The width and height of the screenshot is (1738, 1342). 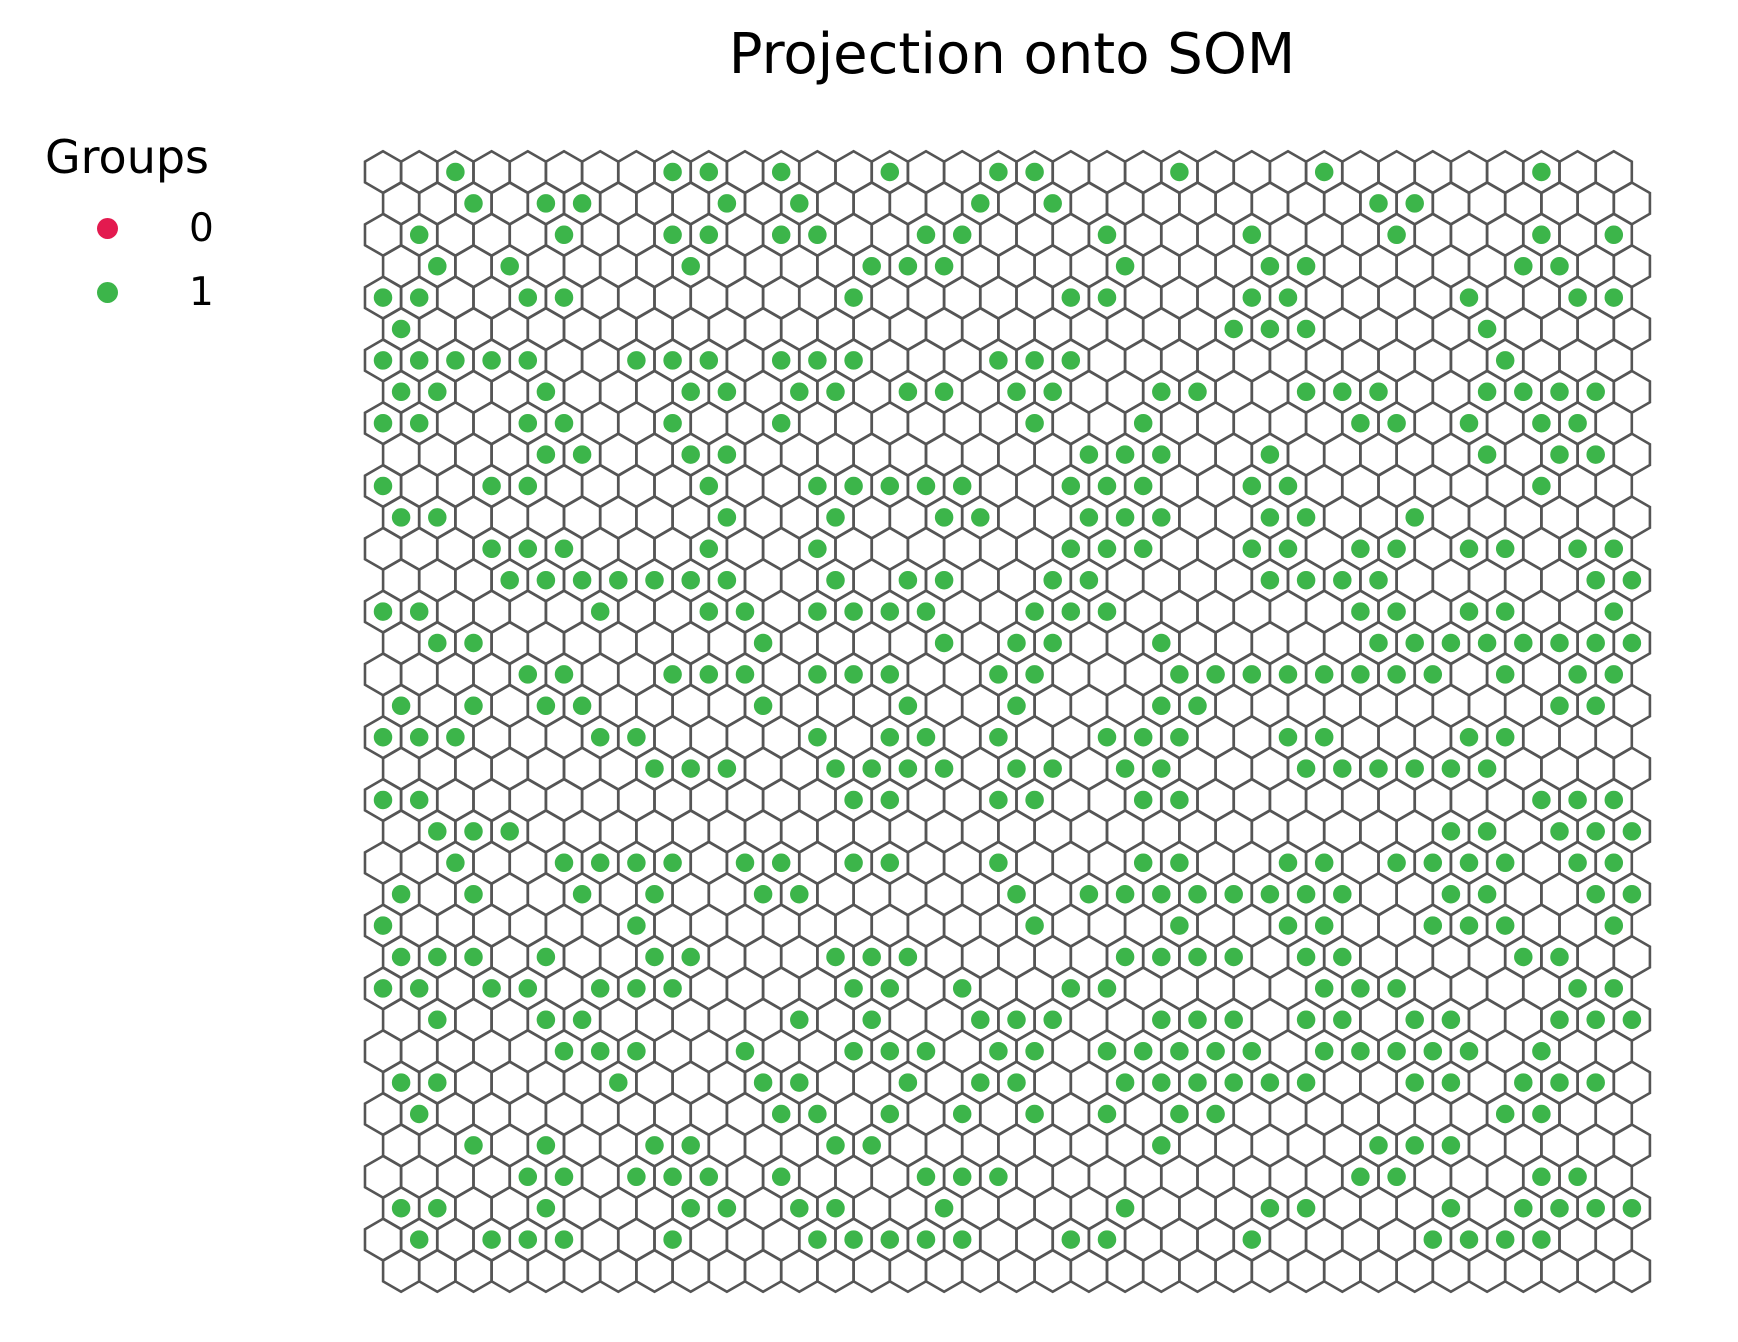 I want to click on legend-entry-1: 1, so click(x=129, y=292).